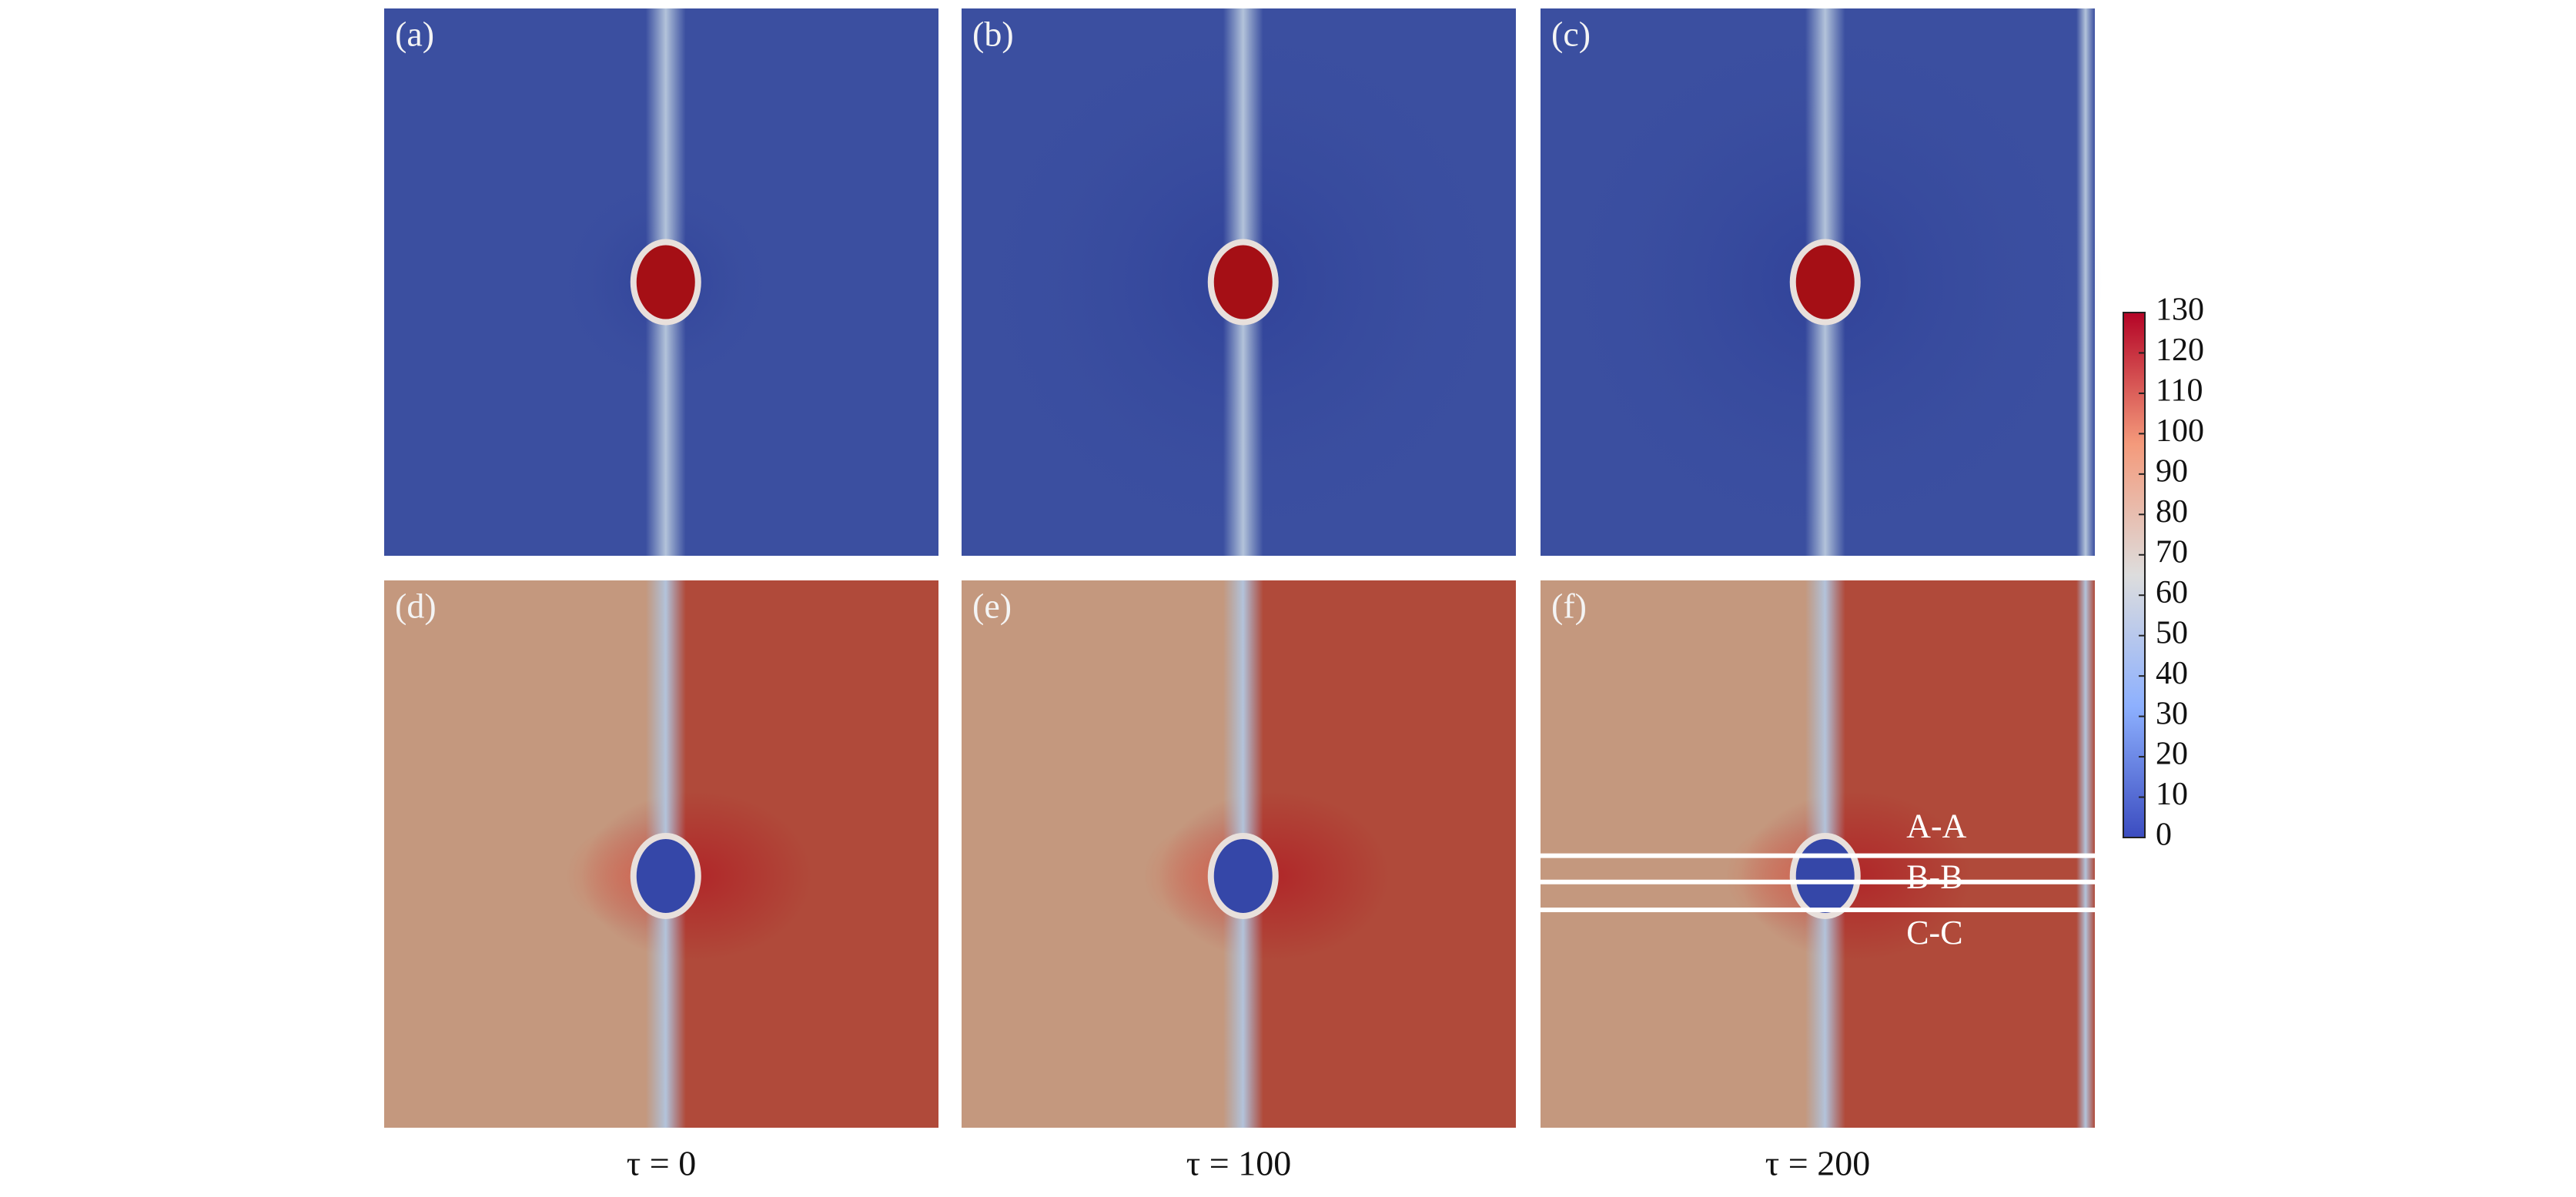 The image size is (2576, 1197). Describe the element at coordinates (2172, 592) in the screenshot. I see `colorbar-tick-label: 60` at that location.